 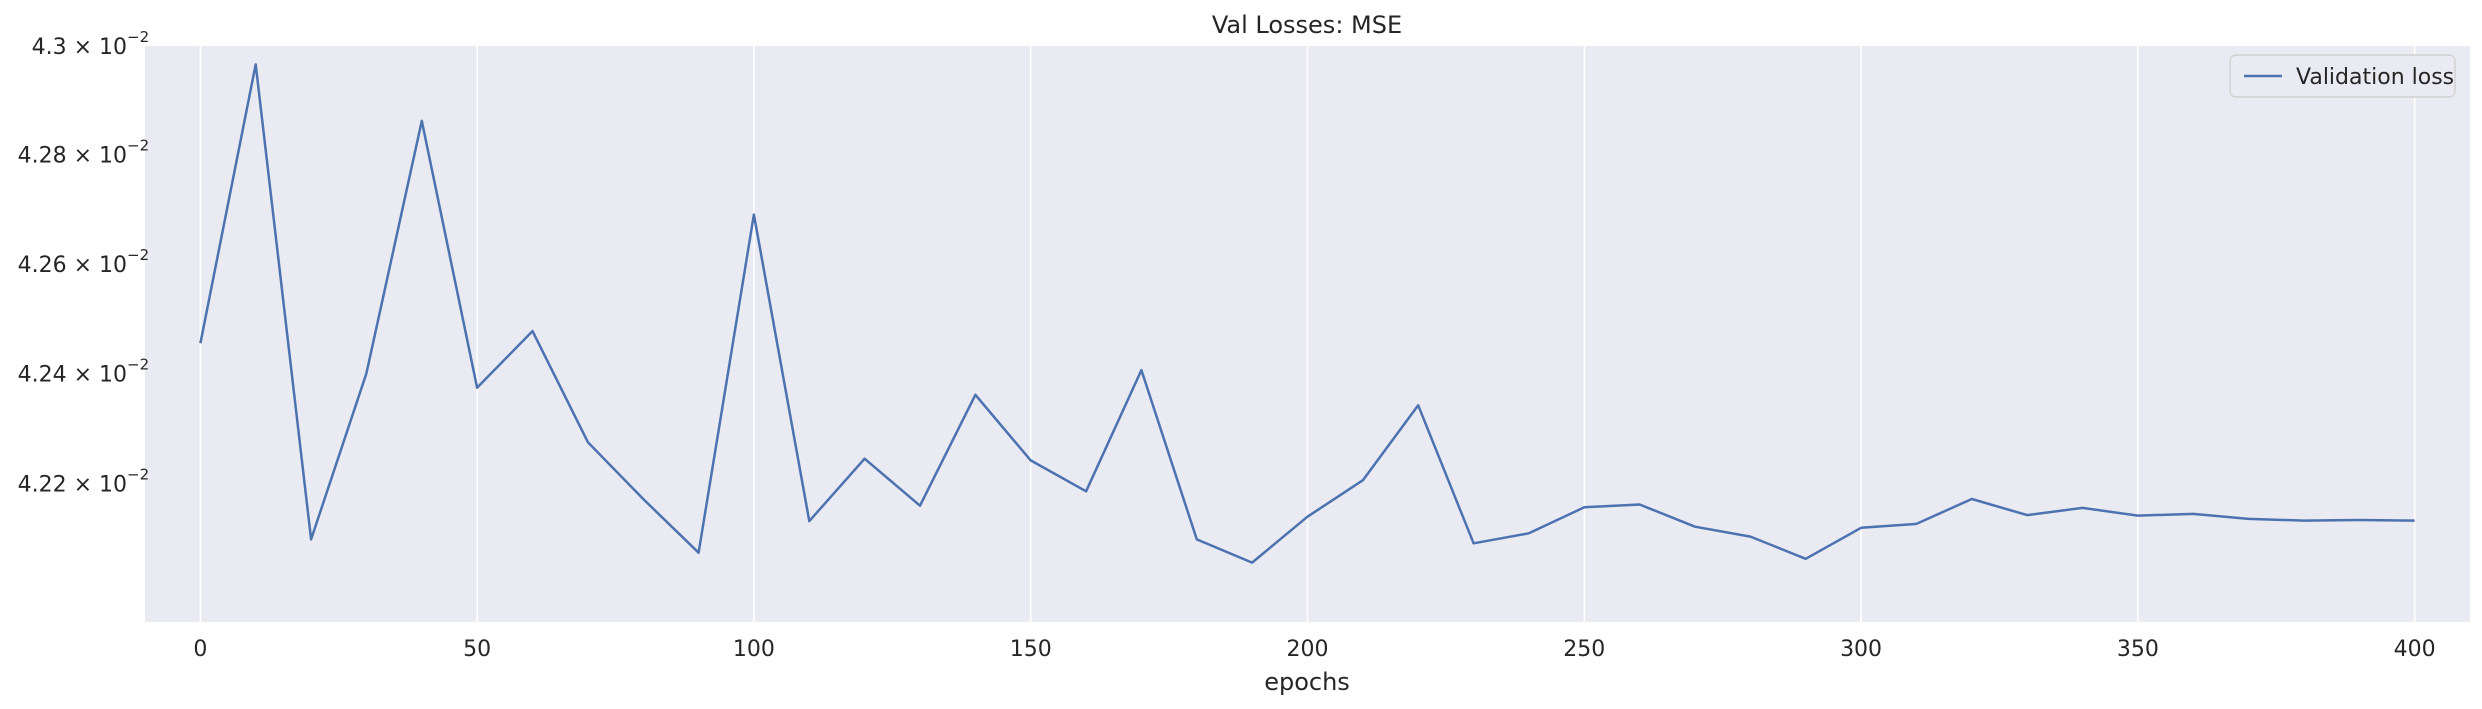 I want to click on x-tick-label: 100, so click(x=754, y=649).